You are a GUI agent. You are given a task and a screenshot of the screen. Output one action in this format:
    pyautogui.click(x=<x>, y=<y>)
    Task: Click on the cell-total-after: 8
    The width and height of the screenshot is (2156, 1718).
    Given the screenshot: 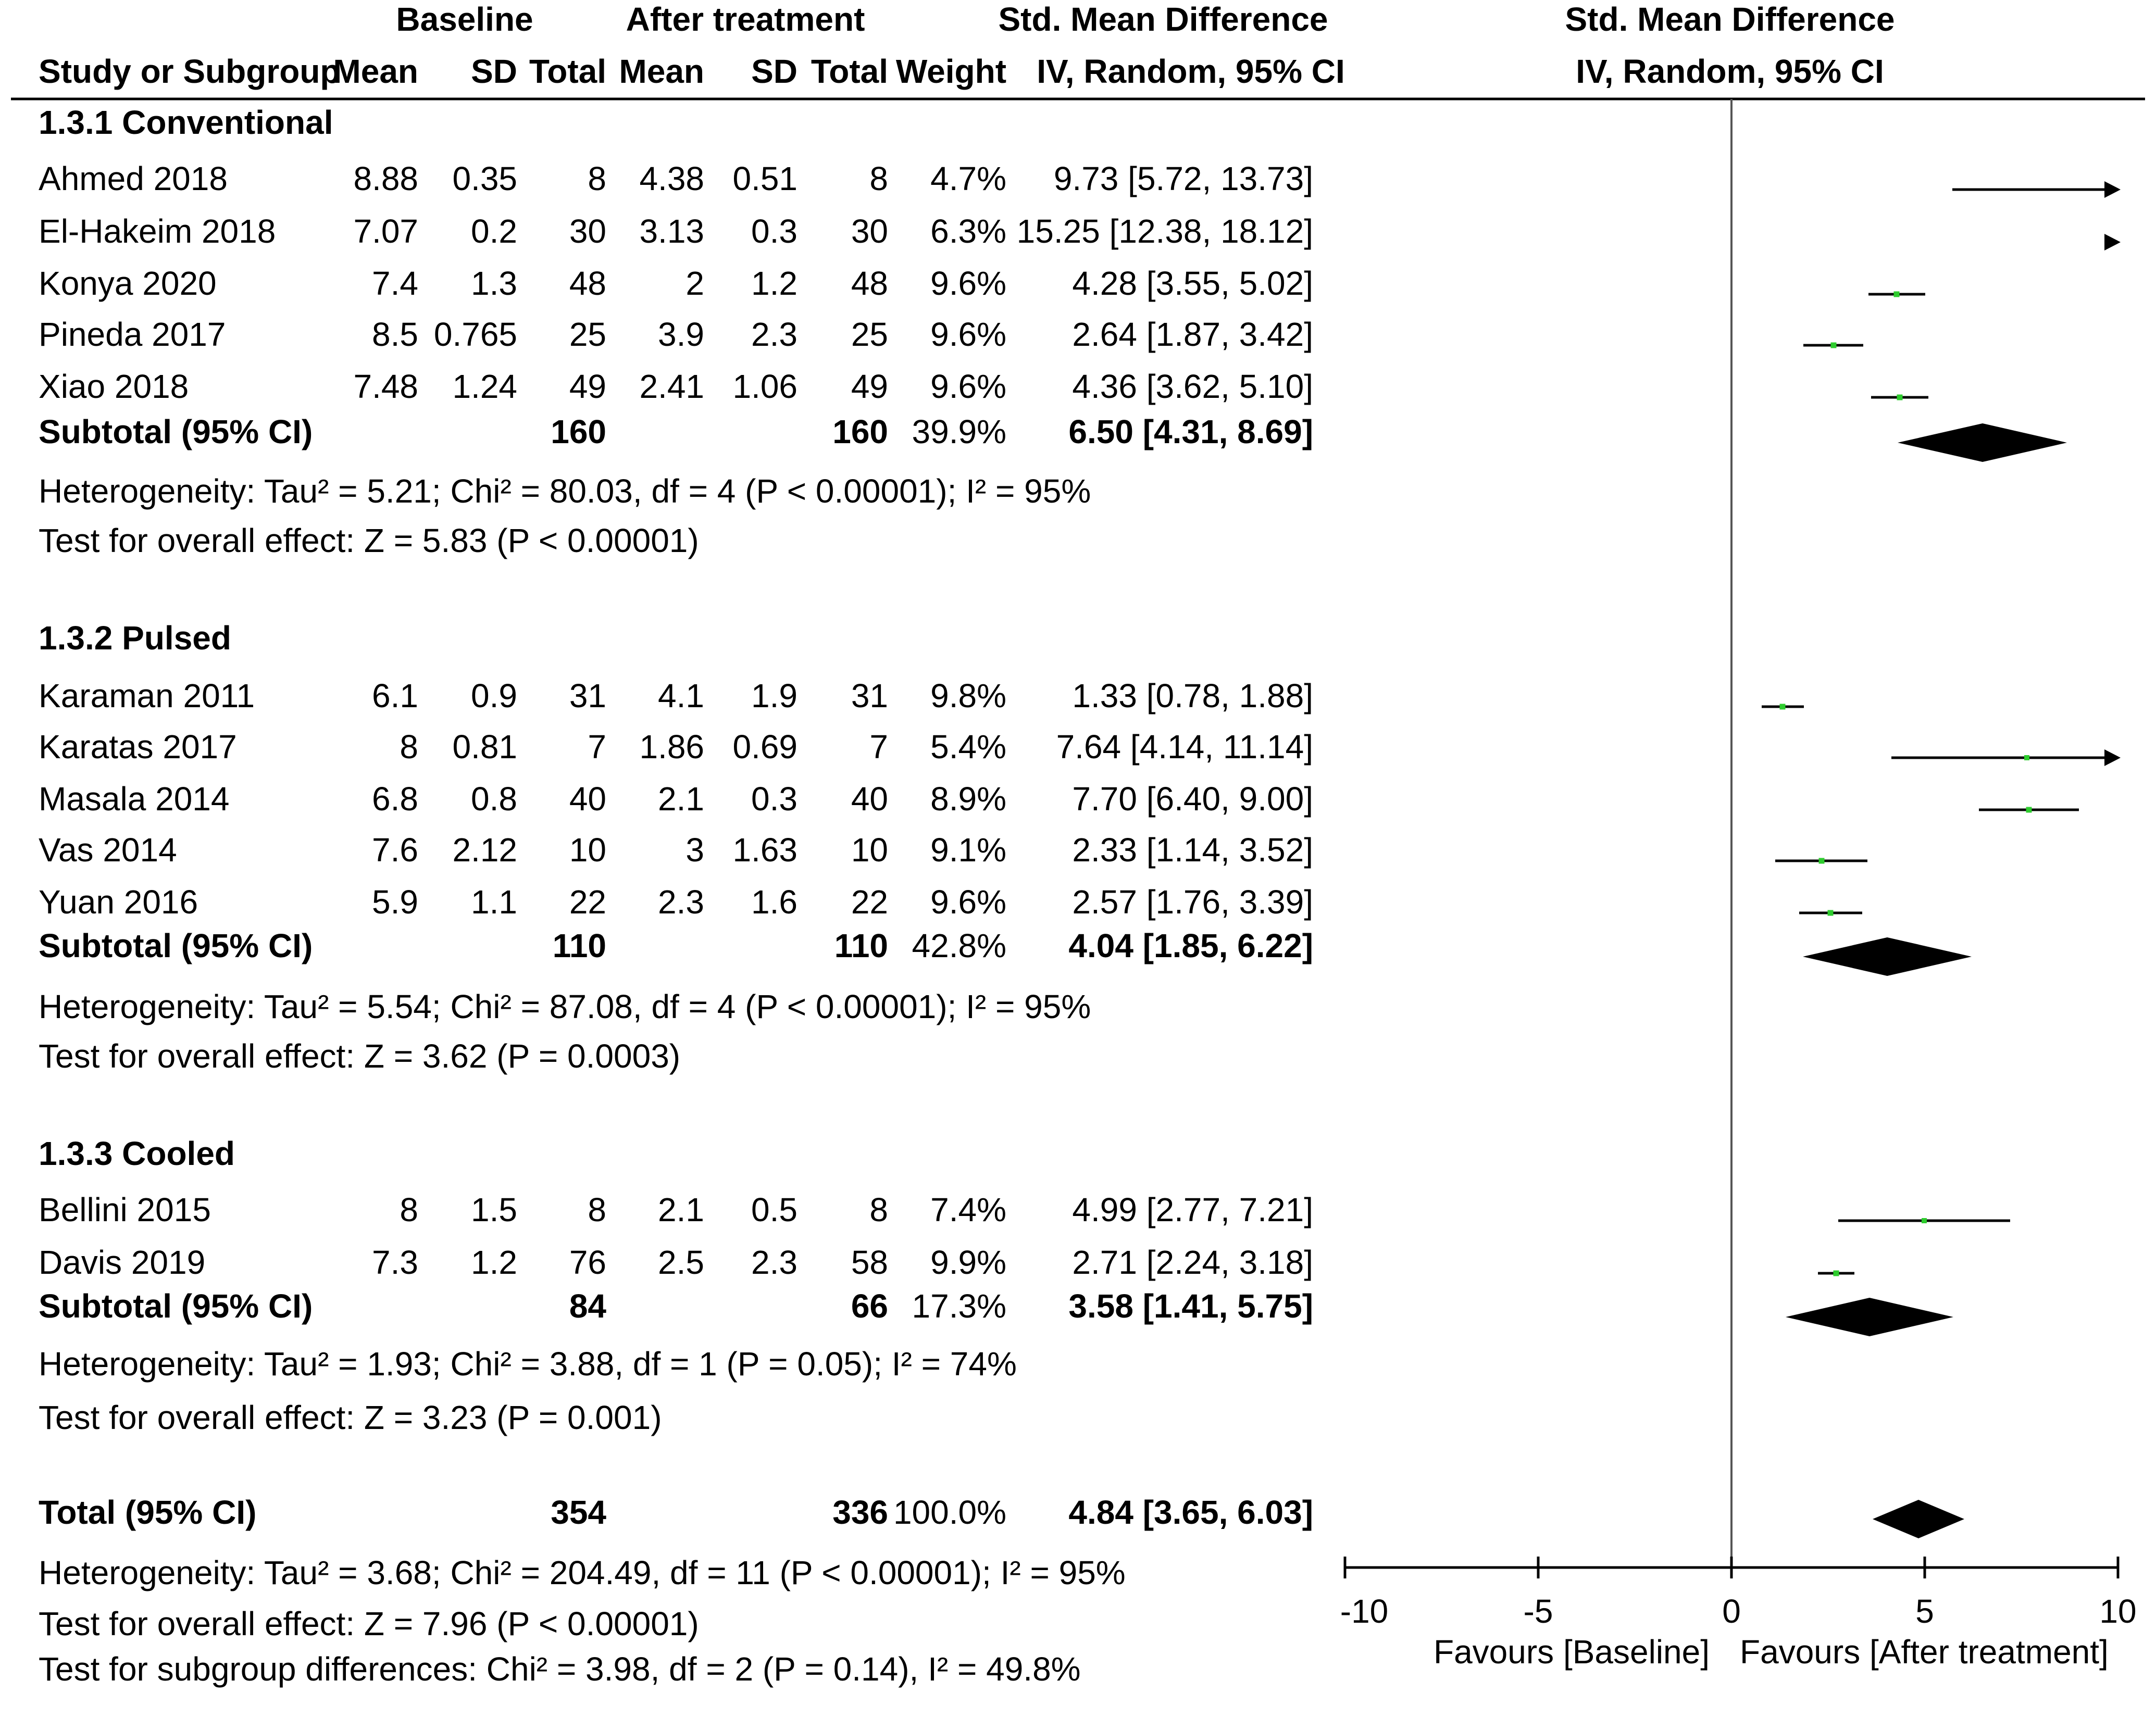 What is the action you would take?
    pyautogui.click(x=878, y=1209)
    